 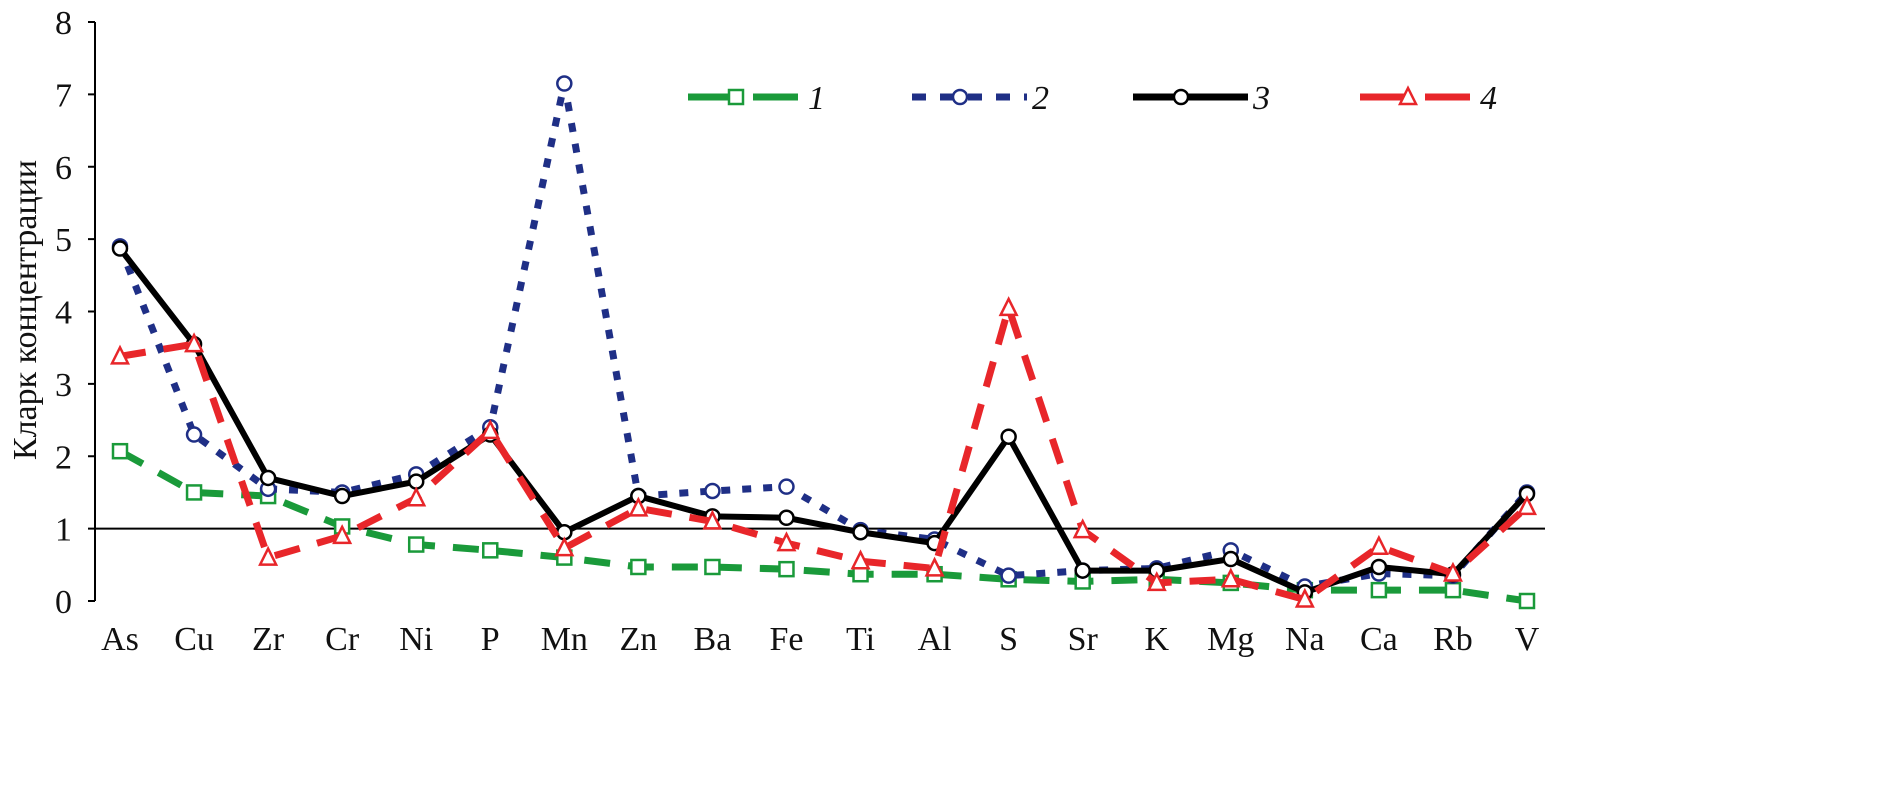 I want to click on y-tick-label: 4, so click(x=63, y=313).